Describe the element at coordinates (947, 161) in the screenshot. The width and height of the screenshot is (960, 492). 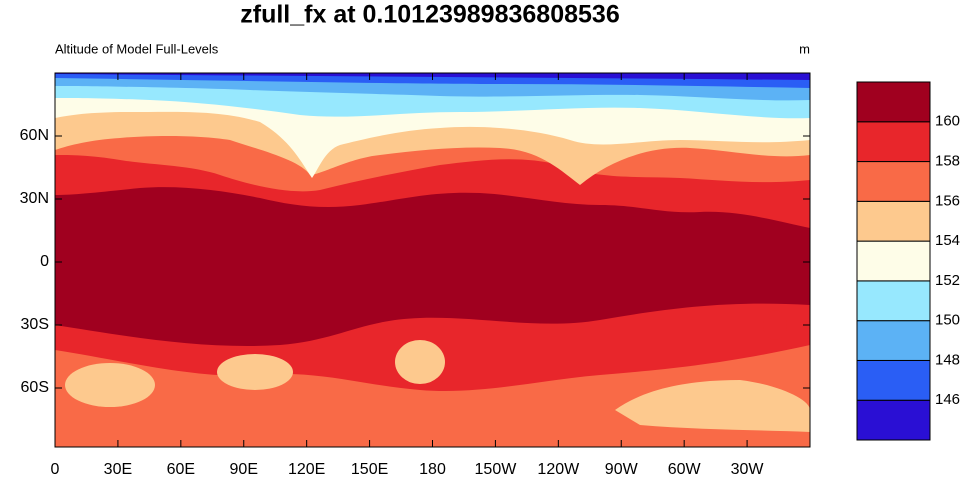
I see `colorbar-label: 15800` at that location.